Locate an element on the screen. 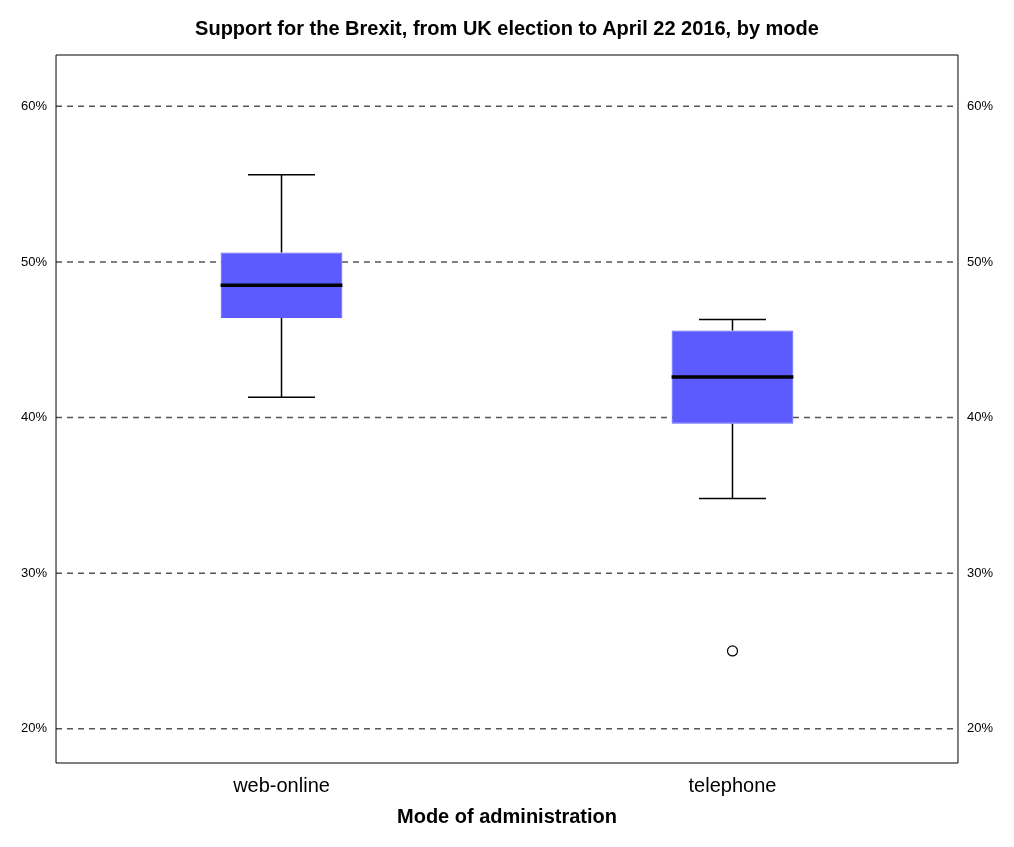 This screenshot has height=847, width=1014. chart-title: Support for the Brexit, from UK election to April 22 2016, by mode is located at coordinates (507, 27).